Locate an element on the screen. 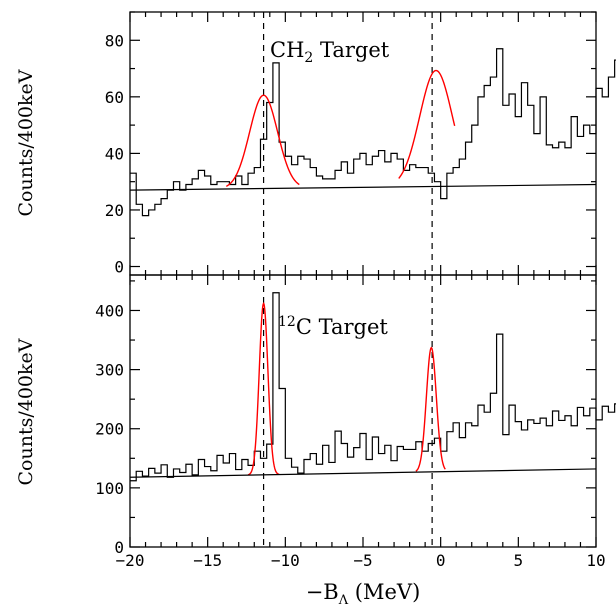 The width and height of the screenshot is (616, 608). bottom-y-axis-label: Counts/400keV is located at coordinates (26, 411).